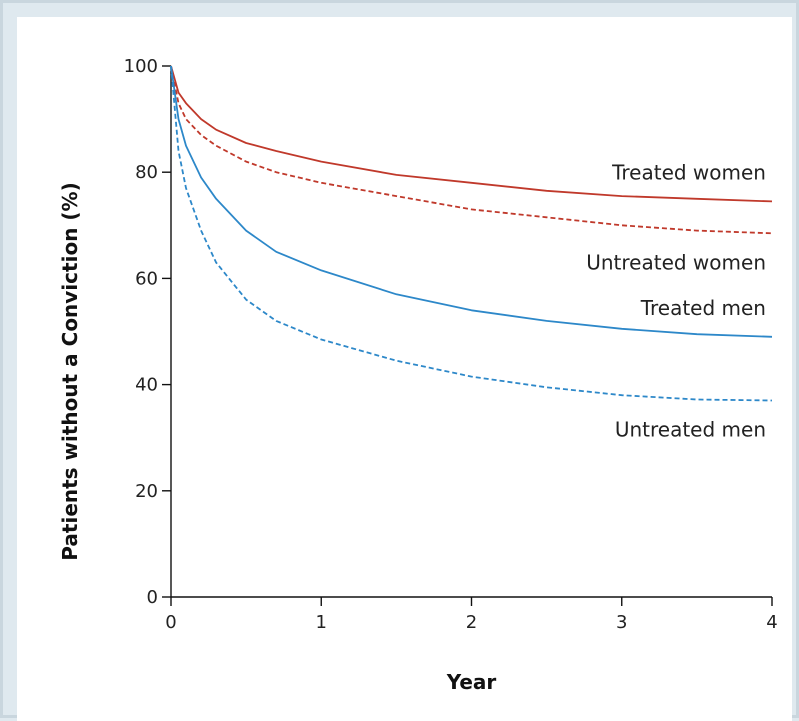 Image resolution: width=799 pixels, height=721 pixels. Describe the element at coordinates (621, 622) in the screenshot. I see `x-tick-label: 3` at that location.